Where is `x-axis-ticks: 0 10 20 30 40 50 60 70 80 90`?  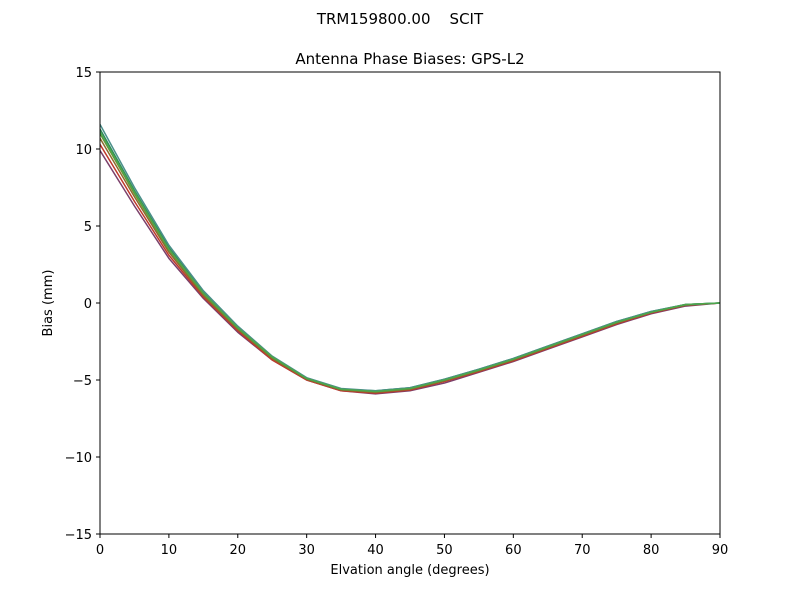
x-axis-ticks: 0 10 20 30 40 50 60 70 80 90 is located at coordinates (412, 546).